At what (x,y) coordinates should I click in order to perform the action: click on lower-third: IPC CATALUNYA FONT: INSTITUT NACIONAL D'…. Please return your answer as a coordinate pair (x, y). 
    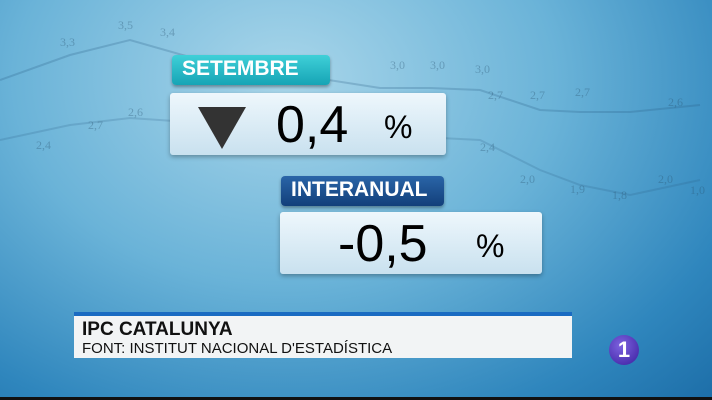
    Looking at the image, I should click on (323, 335).